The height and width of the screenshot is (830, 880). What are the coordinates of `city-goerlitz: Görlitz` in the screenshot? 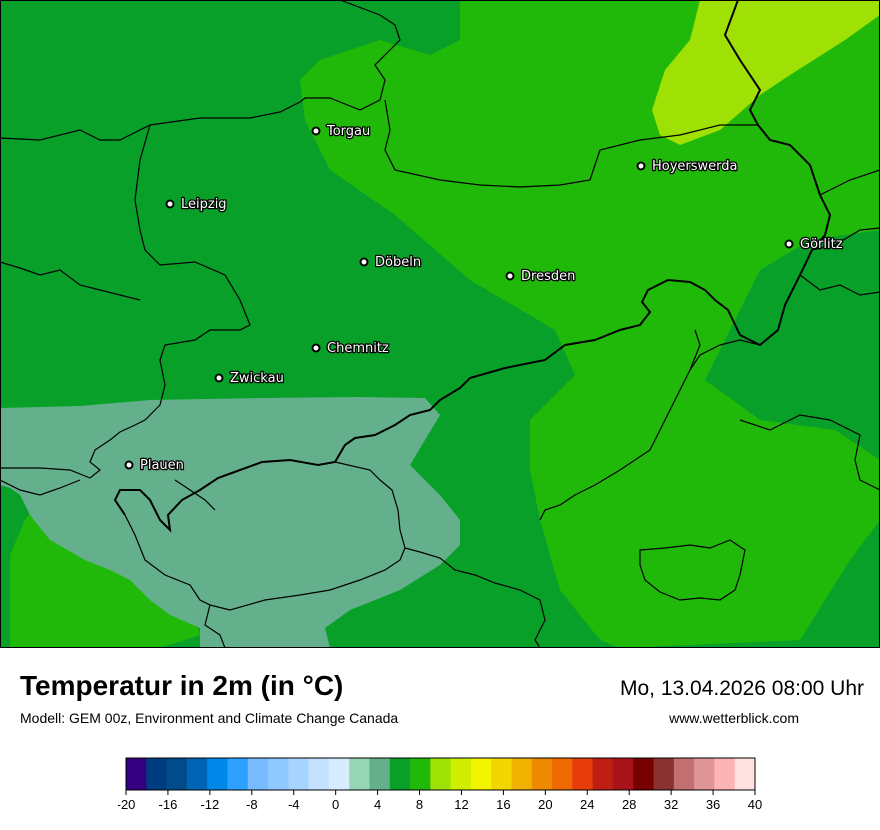 It's located at (814, 244).